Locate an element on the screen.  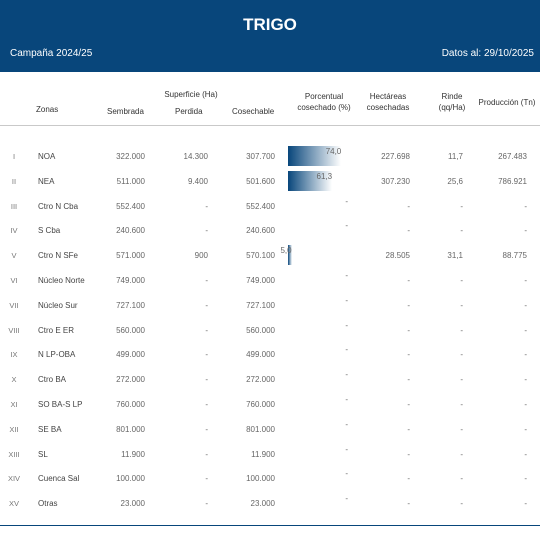
col-cosechadas: cosechadas is located at coordinates (388, 107).